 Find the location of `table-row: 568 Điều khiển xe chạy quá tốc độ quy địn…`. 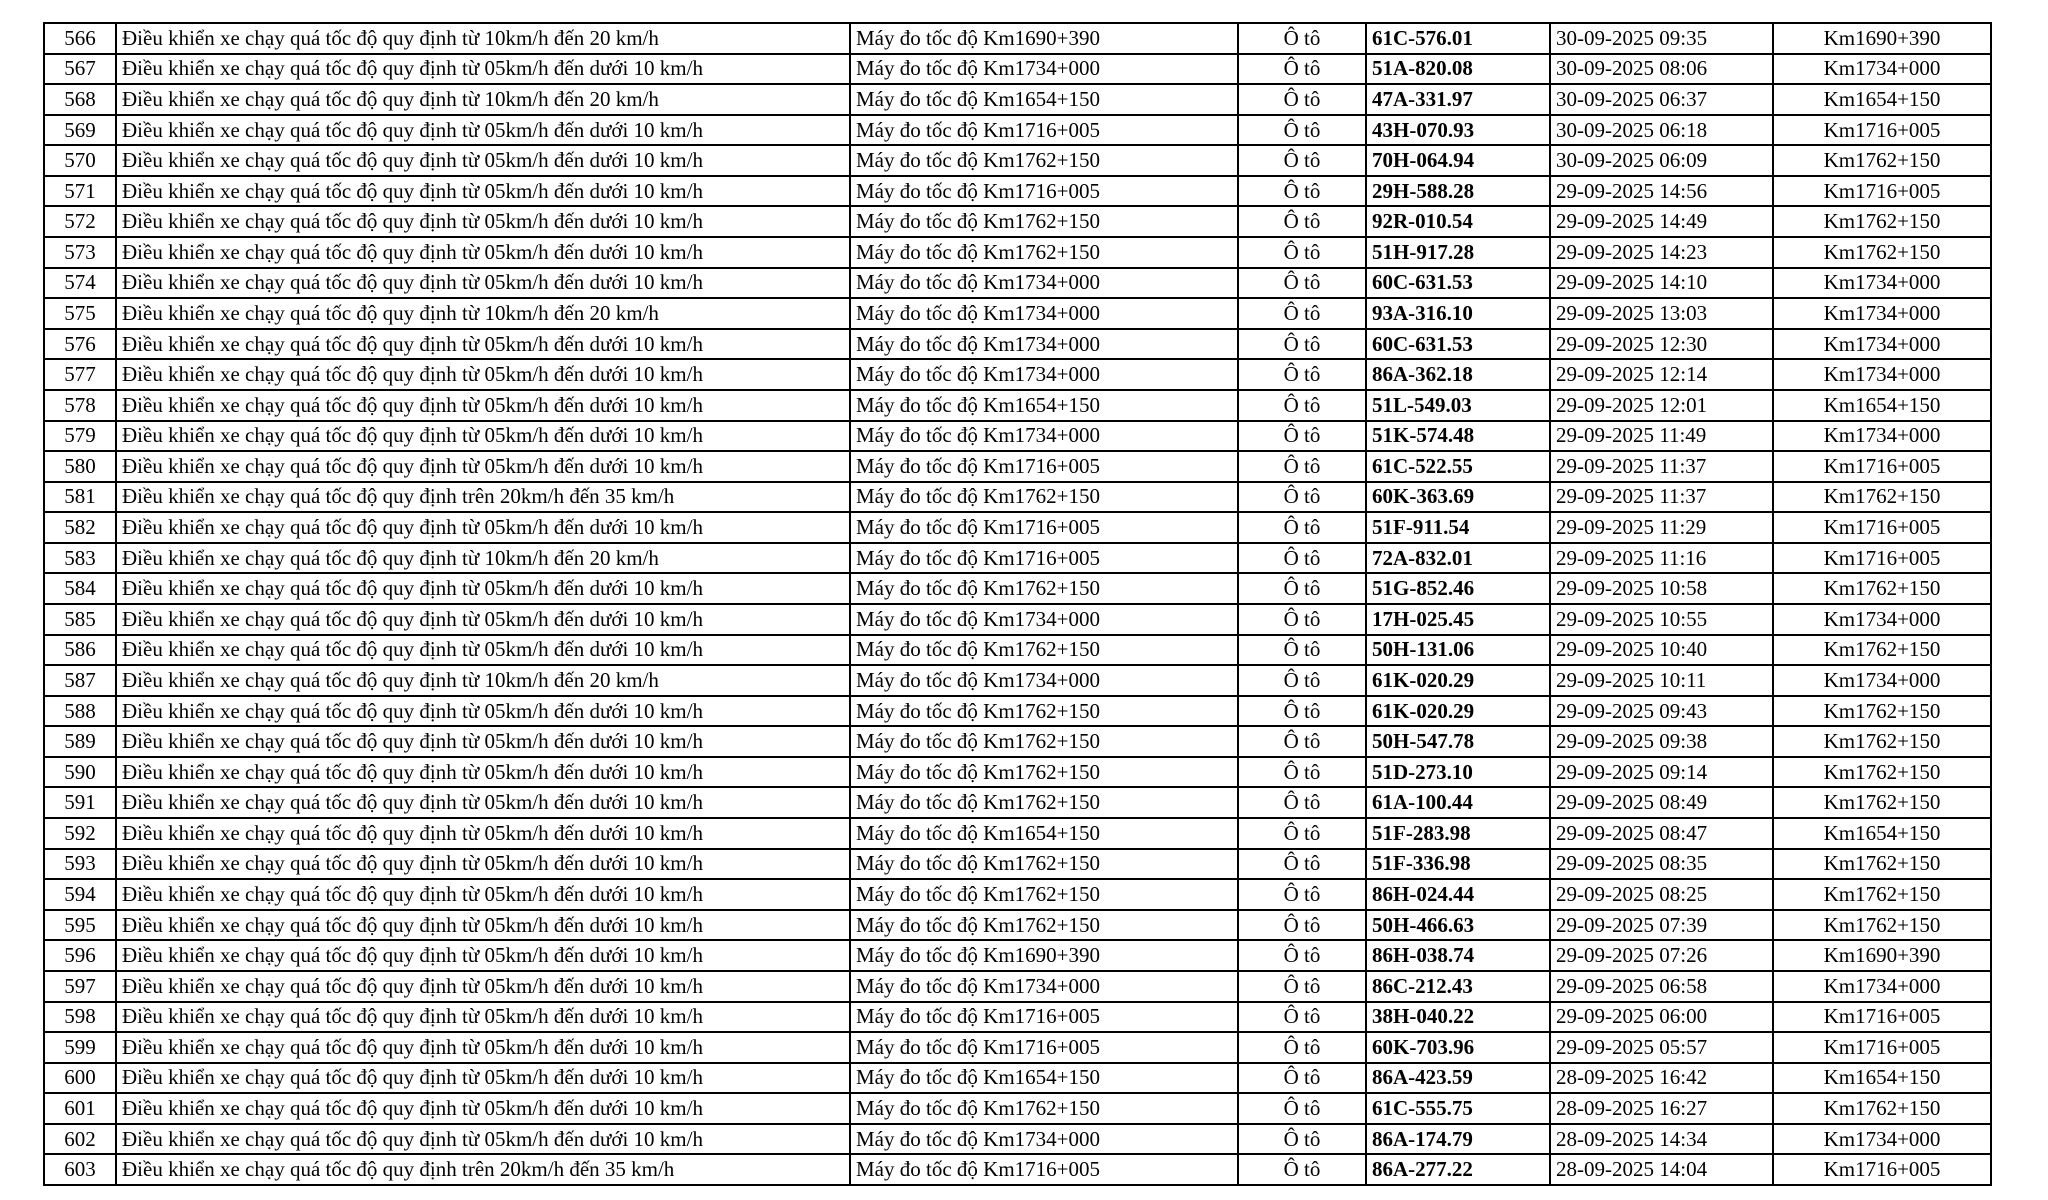

table-row: 568 Điều khiển xe chạy quá tốc độ quy địn… is located at coordinates (1017, 99).